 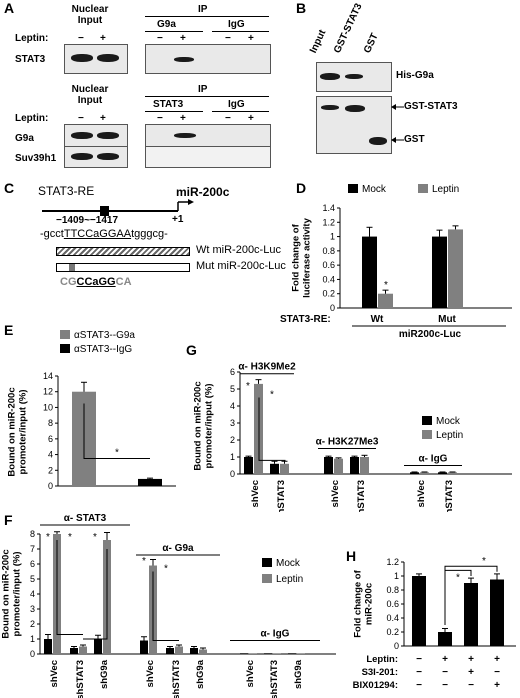 I want to click on d-group-prefix: STAT3-RE:, so click(x=305, y=319).